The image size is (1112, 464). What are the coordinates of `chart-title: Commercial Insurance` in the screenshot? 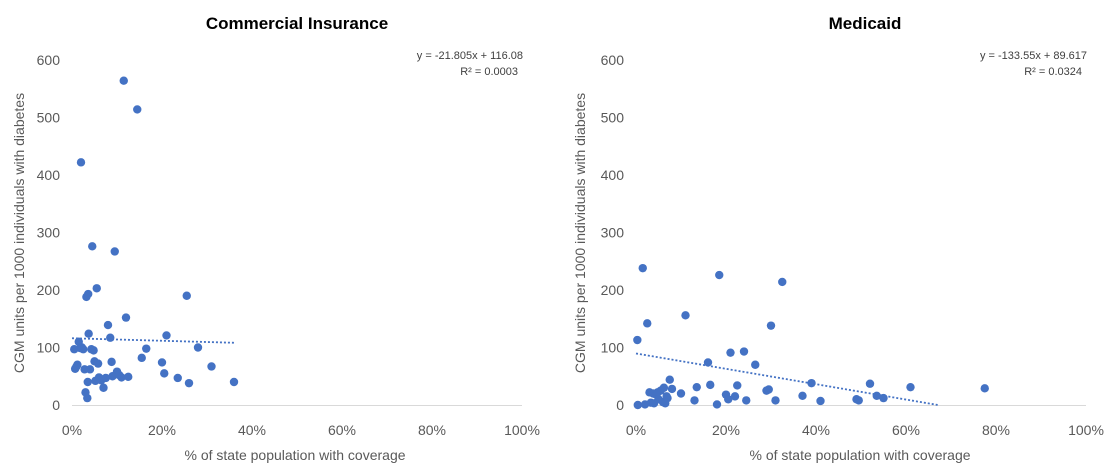 It's located at (297, 23).